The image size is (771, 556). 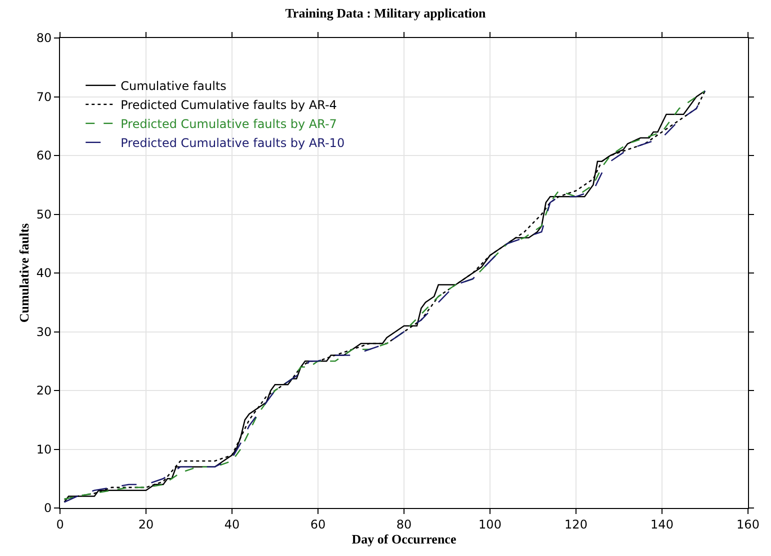 I want to click on y-axis-title: Cumulative faults, so click(x=24, y=273).